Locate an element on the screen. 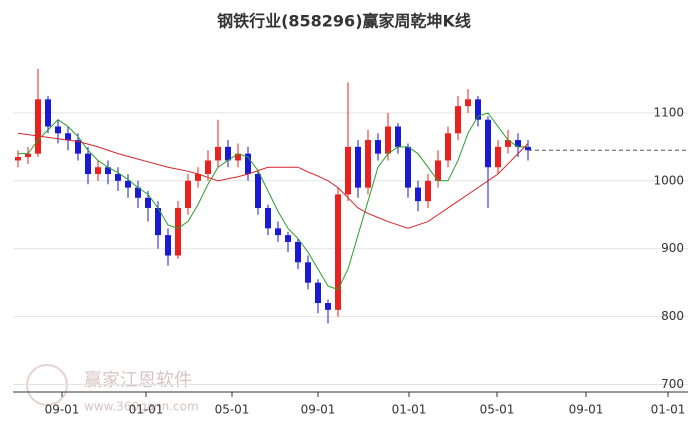 The width and height of the screenshot is (689, 427). watermark: 赢家江恩软件 www.360gann.com is located at coordinates (112, 389).